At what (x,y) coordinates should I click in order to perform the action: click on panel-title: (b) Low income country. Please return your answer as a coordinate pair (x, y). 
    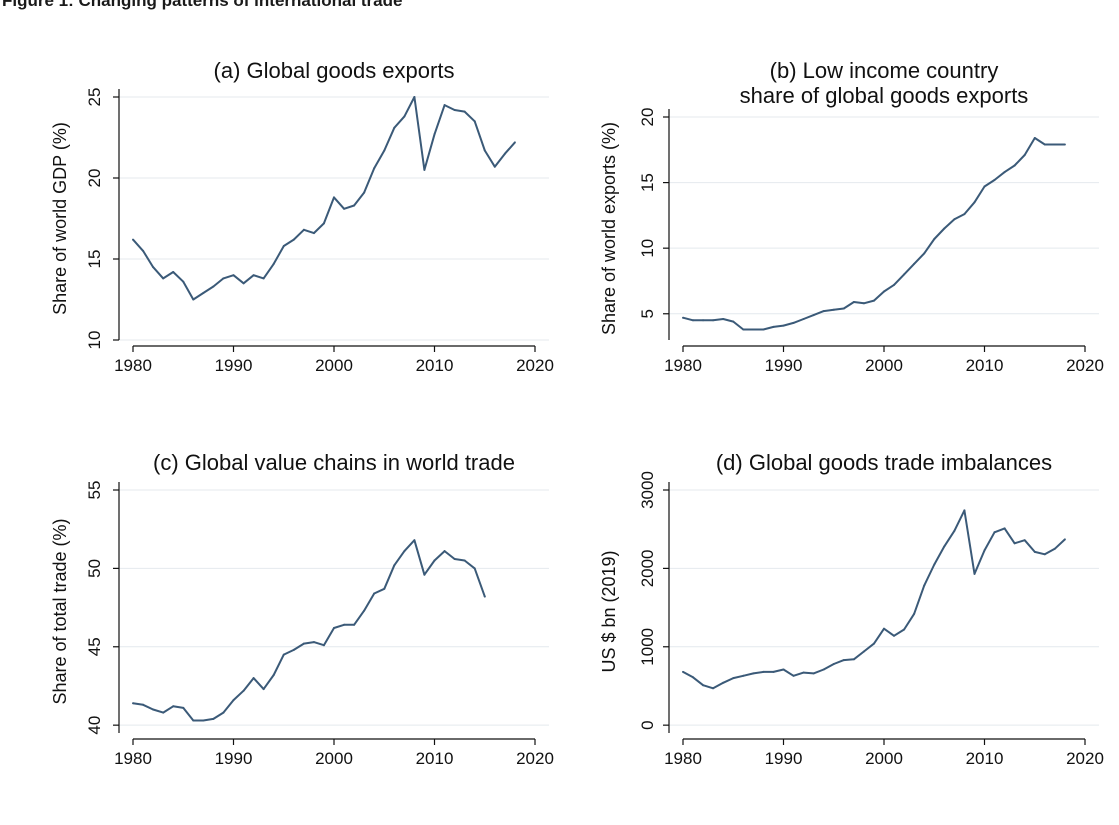
    Looking at the image, I should click on (884, 70).